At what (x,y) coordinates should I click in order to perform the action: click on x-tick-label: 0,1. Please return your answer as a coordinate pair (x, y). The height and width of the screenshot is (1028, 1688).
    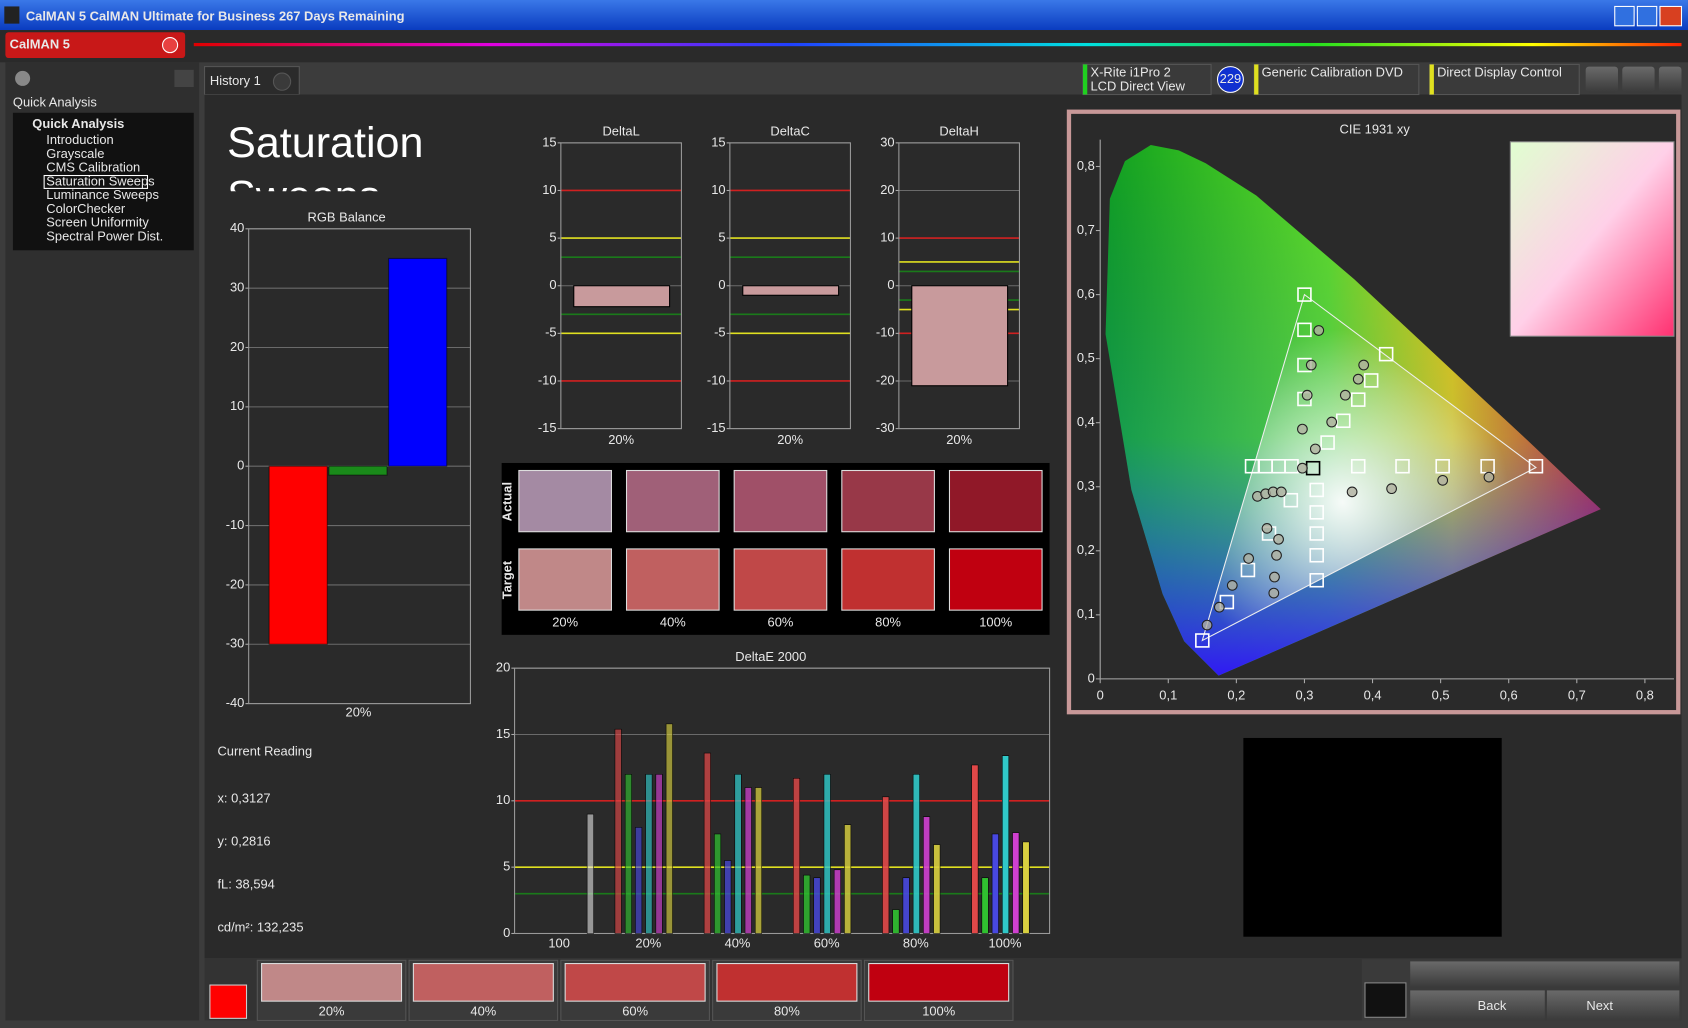
    Looking at the image, I should click on (1168, 694).